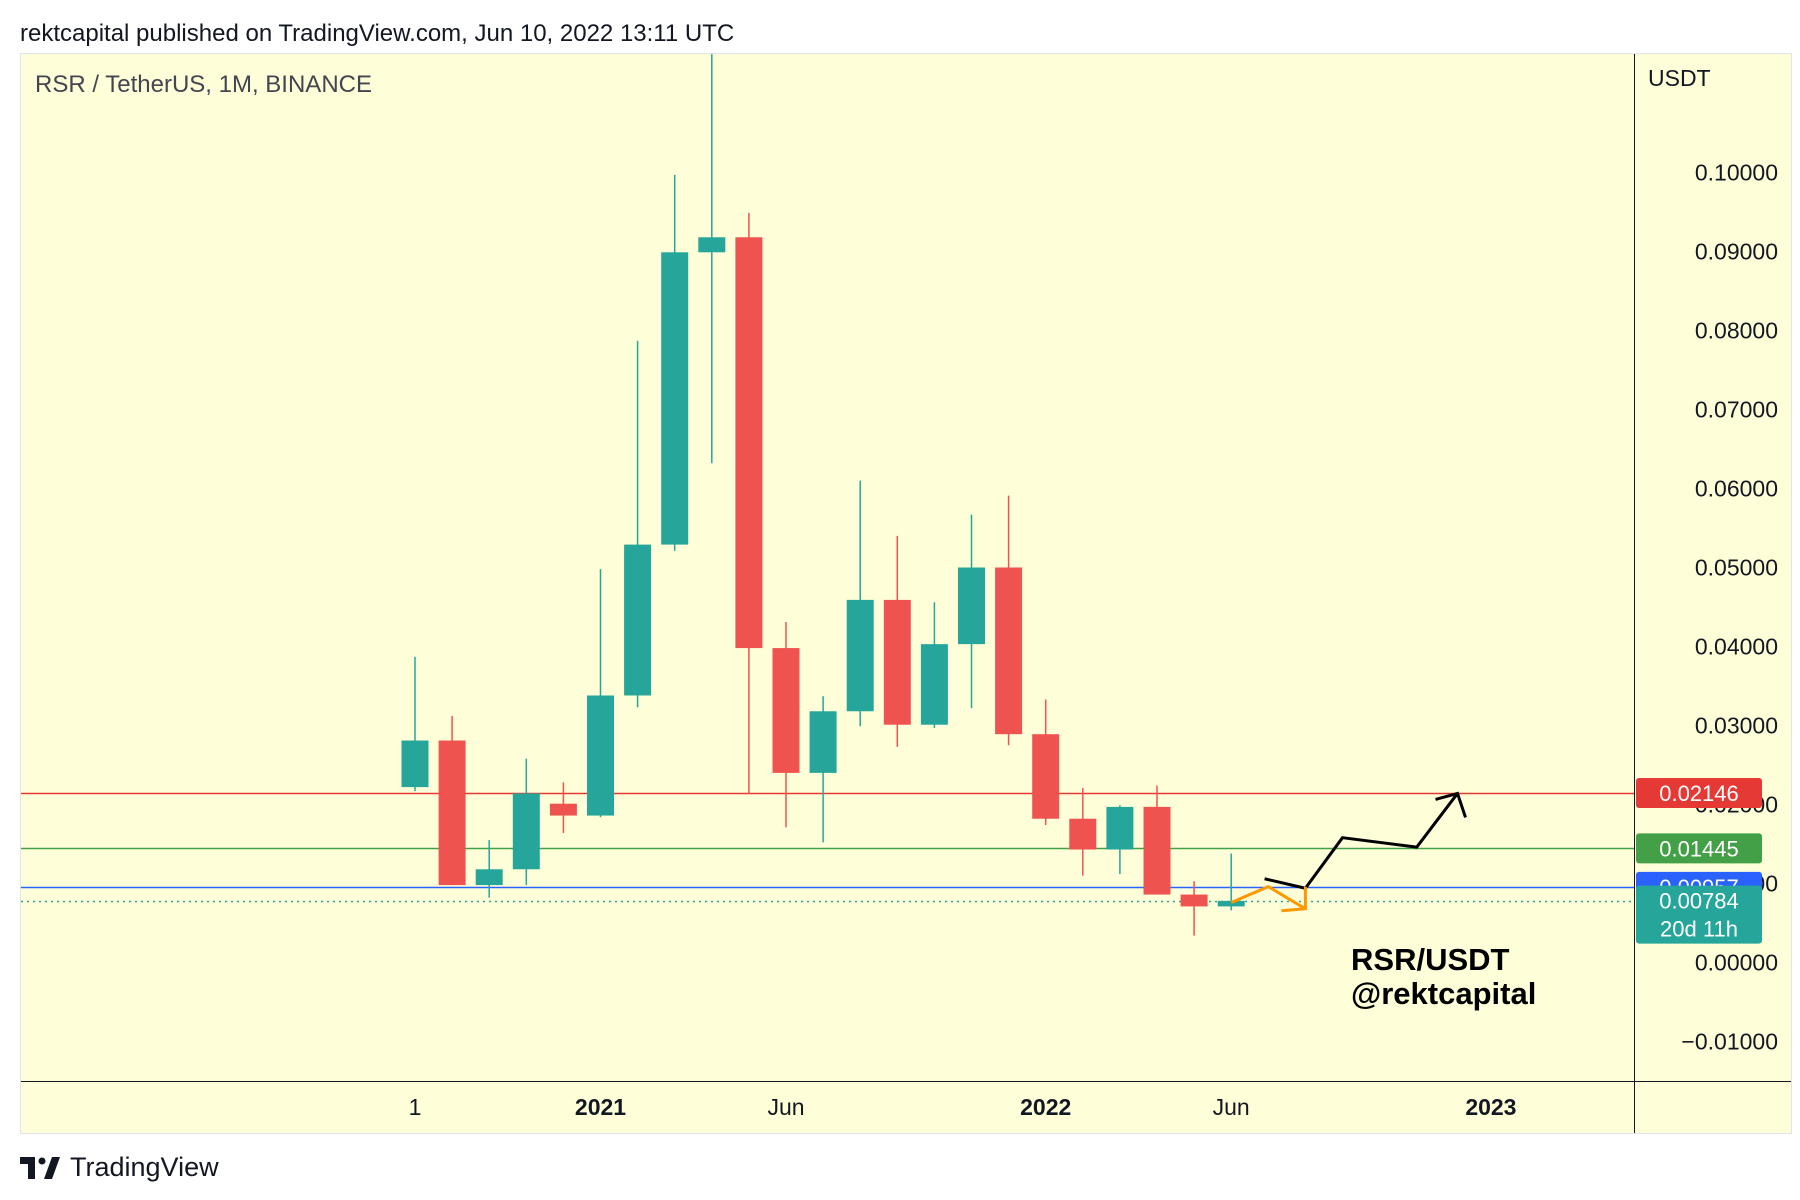 This screenshot has height=1200, width=1800. Describe the element at coordinates (1045, 1107) in the screenshot. I see `x-tick-label: 2022` at that location.